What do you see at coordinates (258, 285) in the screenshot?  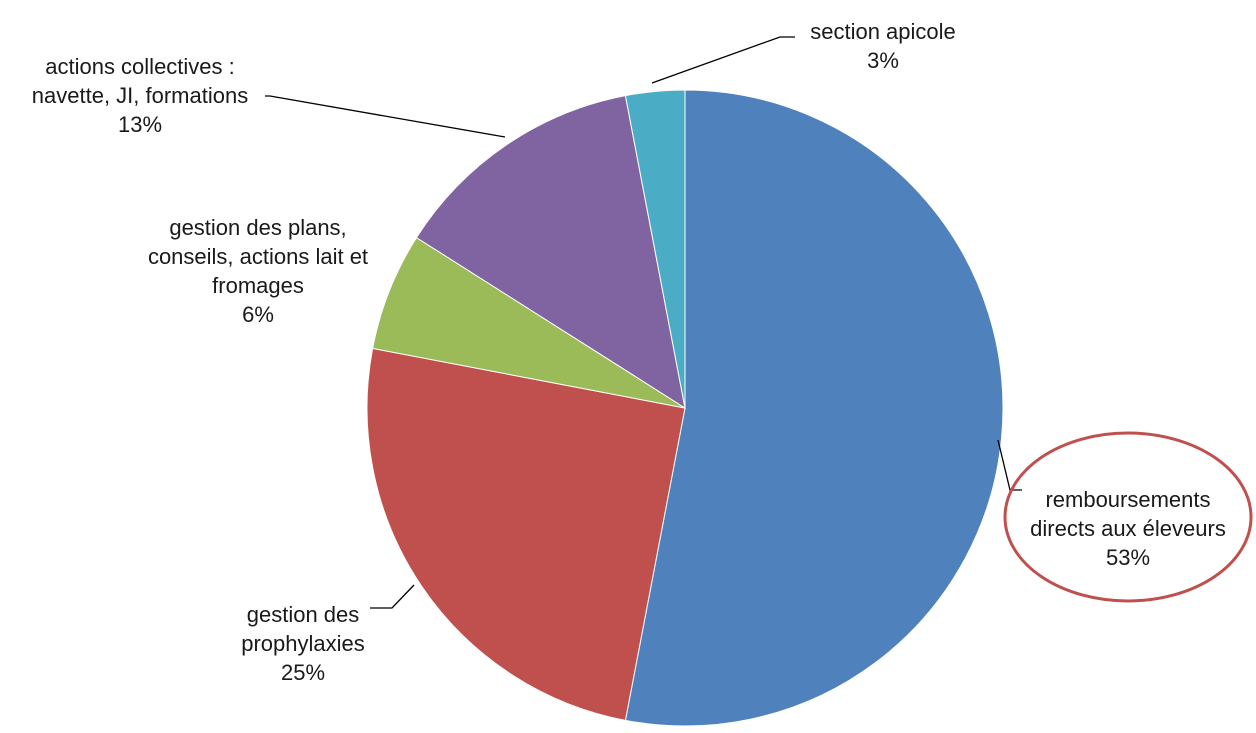 I see `slice-name-line: fromages` at bounding box center [258, 285].